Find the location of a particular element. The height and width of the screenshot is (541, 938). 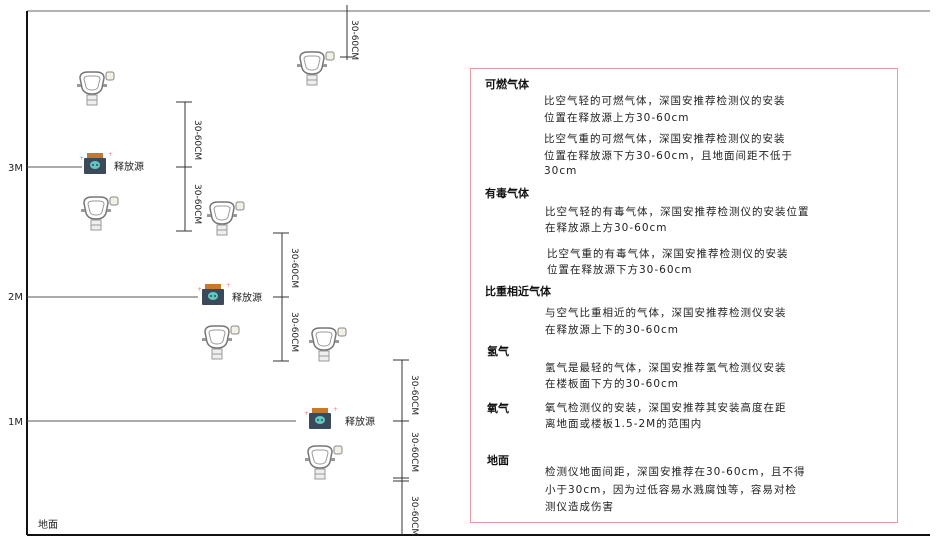

ground-label: 地面 is located at coordinates (48, 524).